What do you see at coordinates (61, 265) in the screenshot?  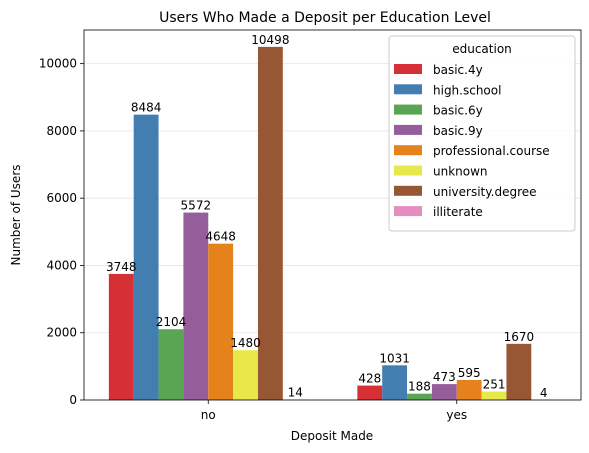 I see `y-tick-label: 4000` at bounding box center [61, 265].